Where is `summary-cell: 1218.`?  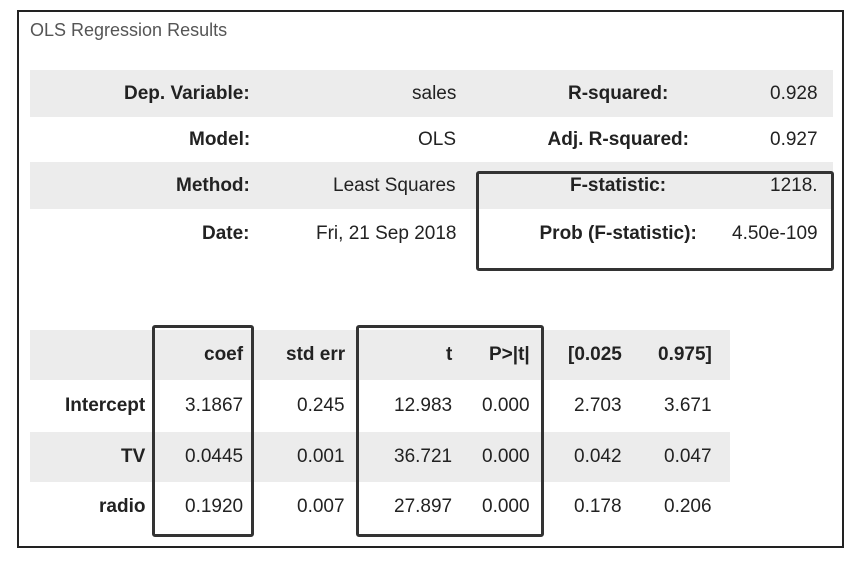 summary-cell: 1218. is located at coordinates (794, 185).